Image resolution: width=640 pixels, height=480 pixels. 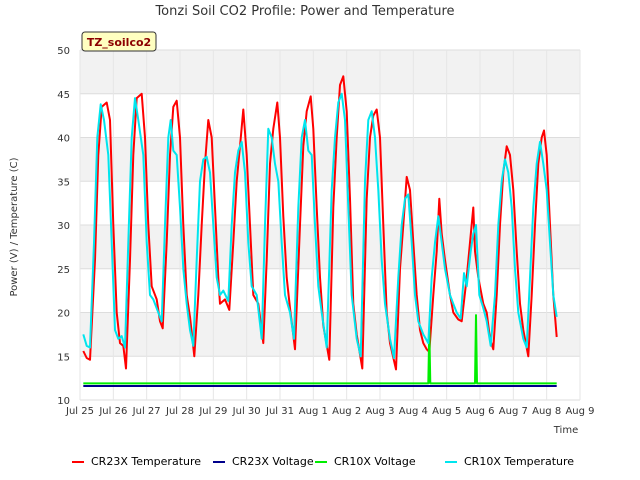 I want to click on x-tick-label: Jul 27, so click(x=146, y=411).